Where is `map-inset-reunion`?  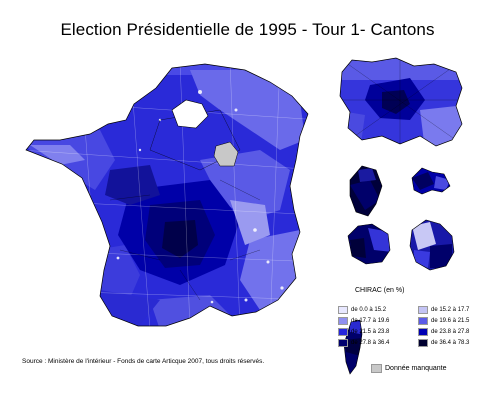 map-inset-reunion is located at coordinates (432, 245).